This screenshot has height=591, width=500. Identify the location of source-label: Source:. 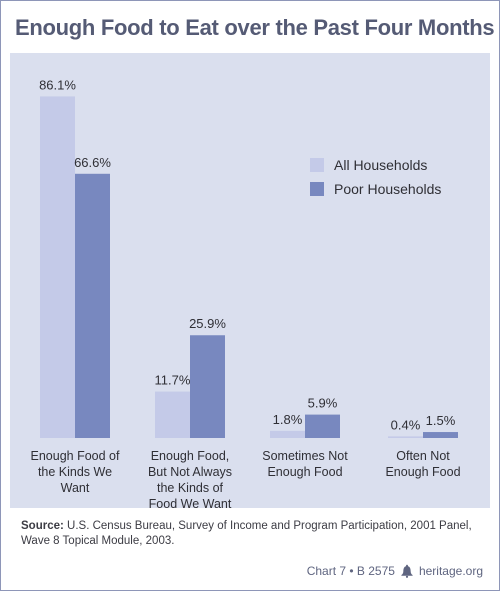
(42, 526).